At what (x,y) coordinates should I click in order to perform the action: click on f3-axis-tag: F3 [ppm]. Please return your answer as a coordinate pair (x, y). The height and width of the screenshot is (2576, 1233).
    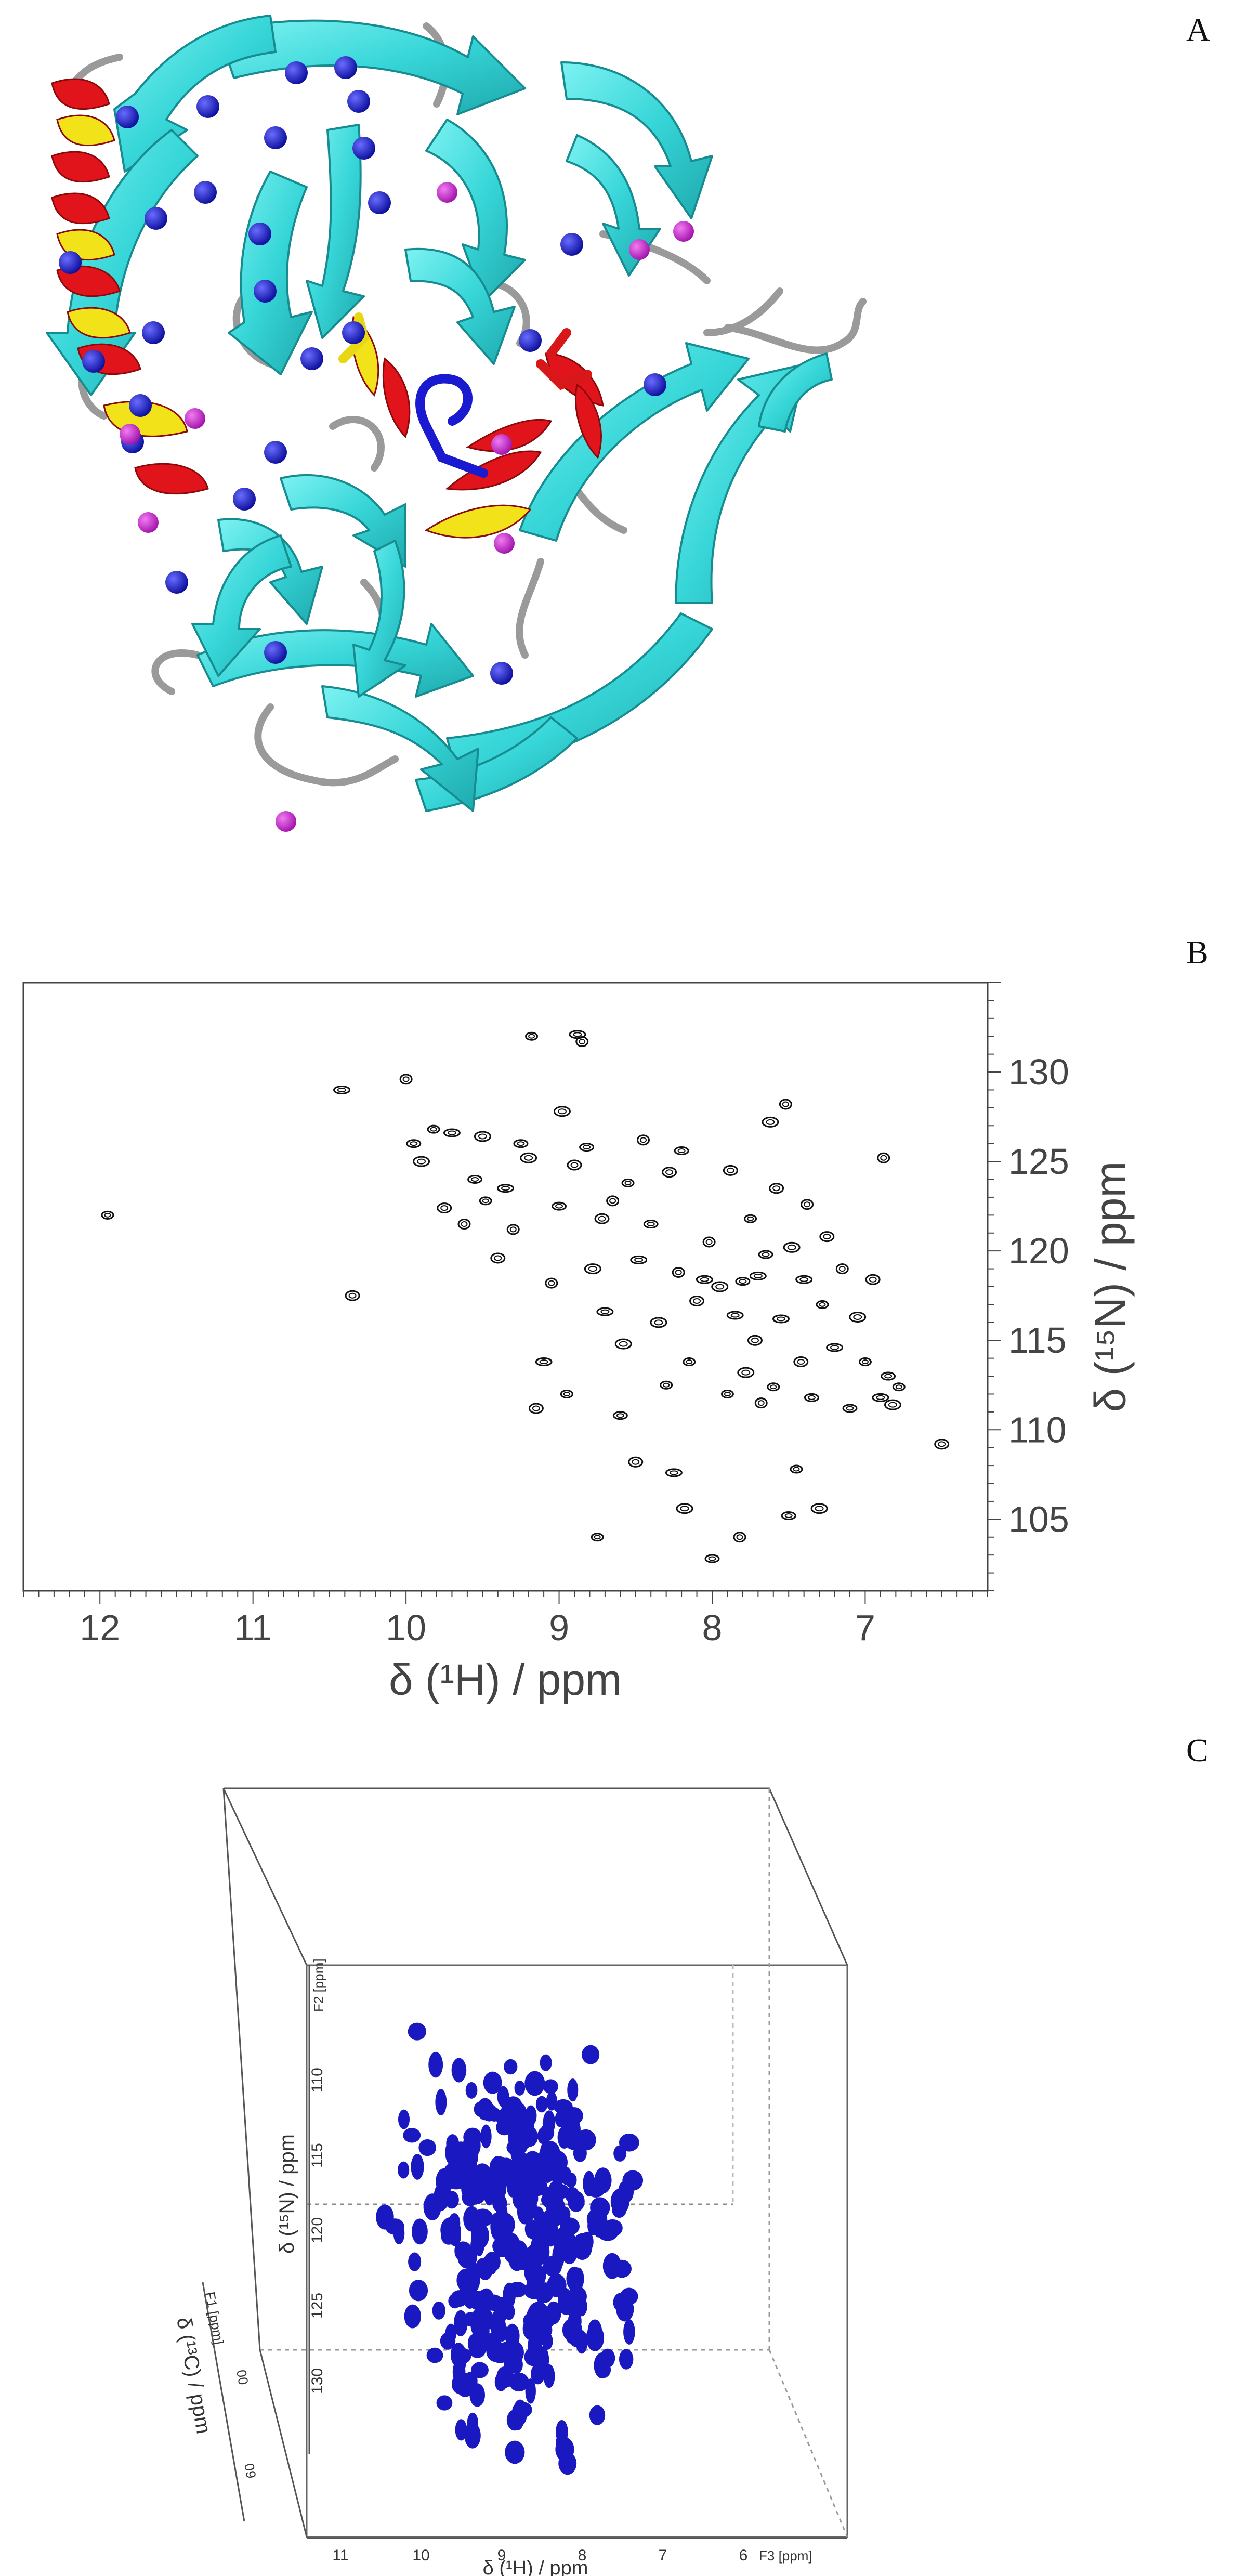
    Looking at the image, I should click on (785, 2556).